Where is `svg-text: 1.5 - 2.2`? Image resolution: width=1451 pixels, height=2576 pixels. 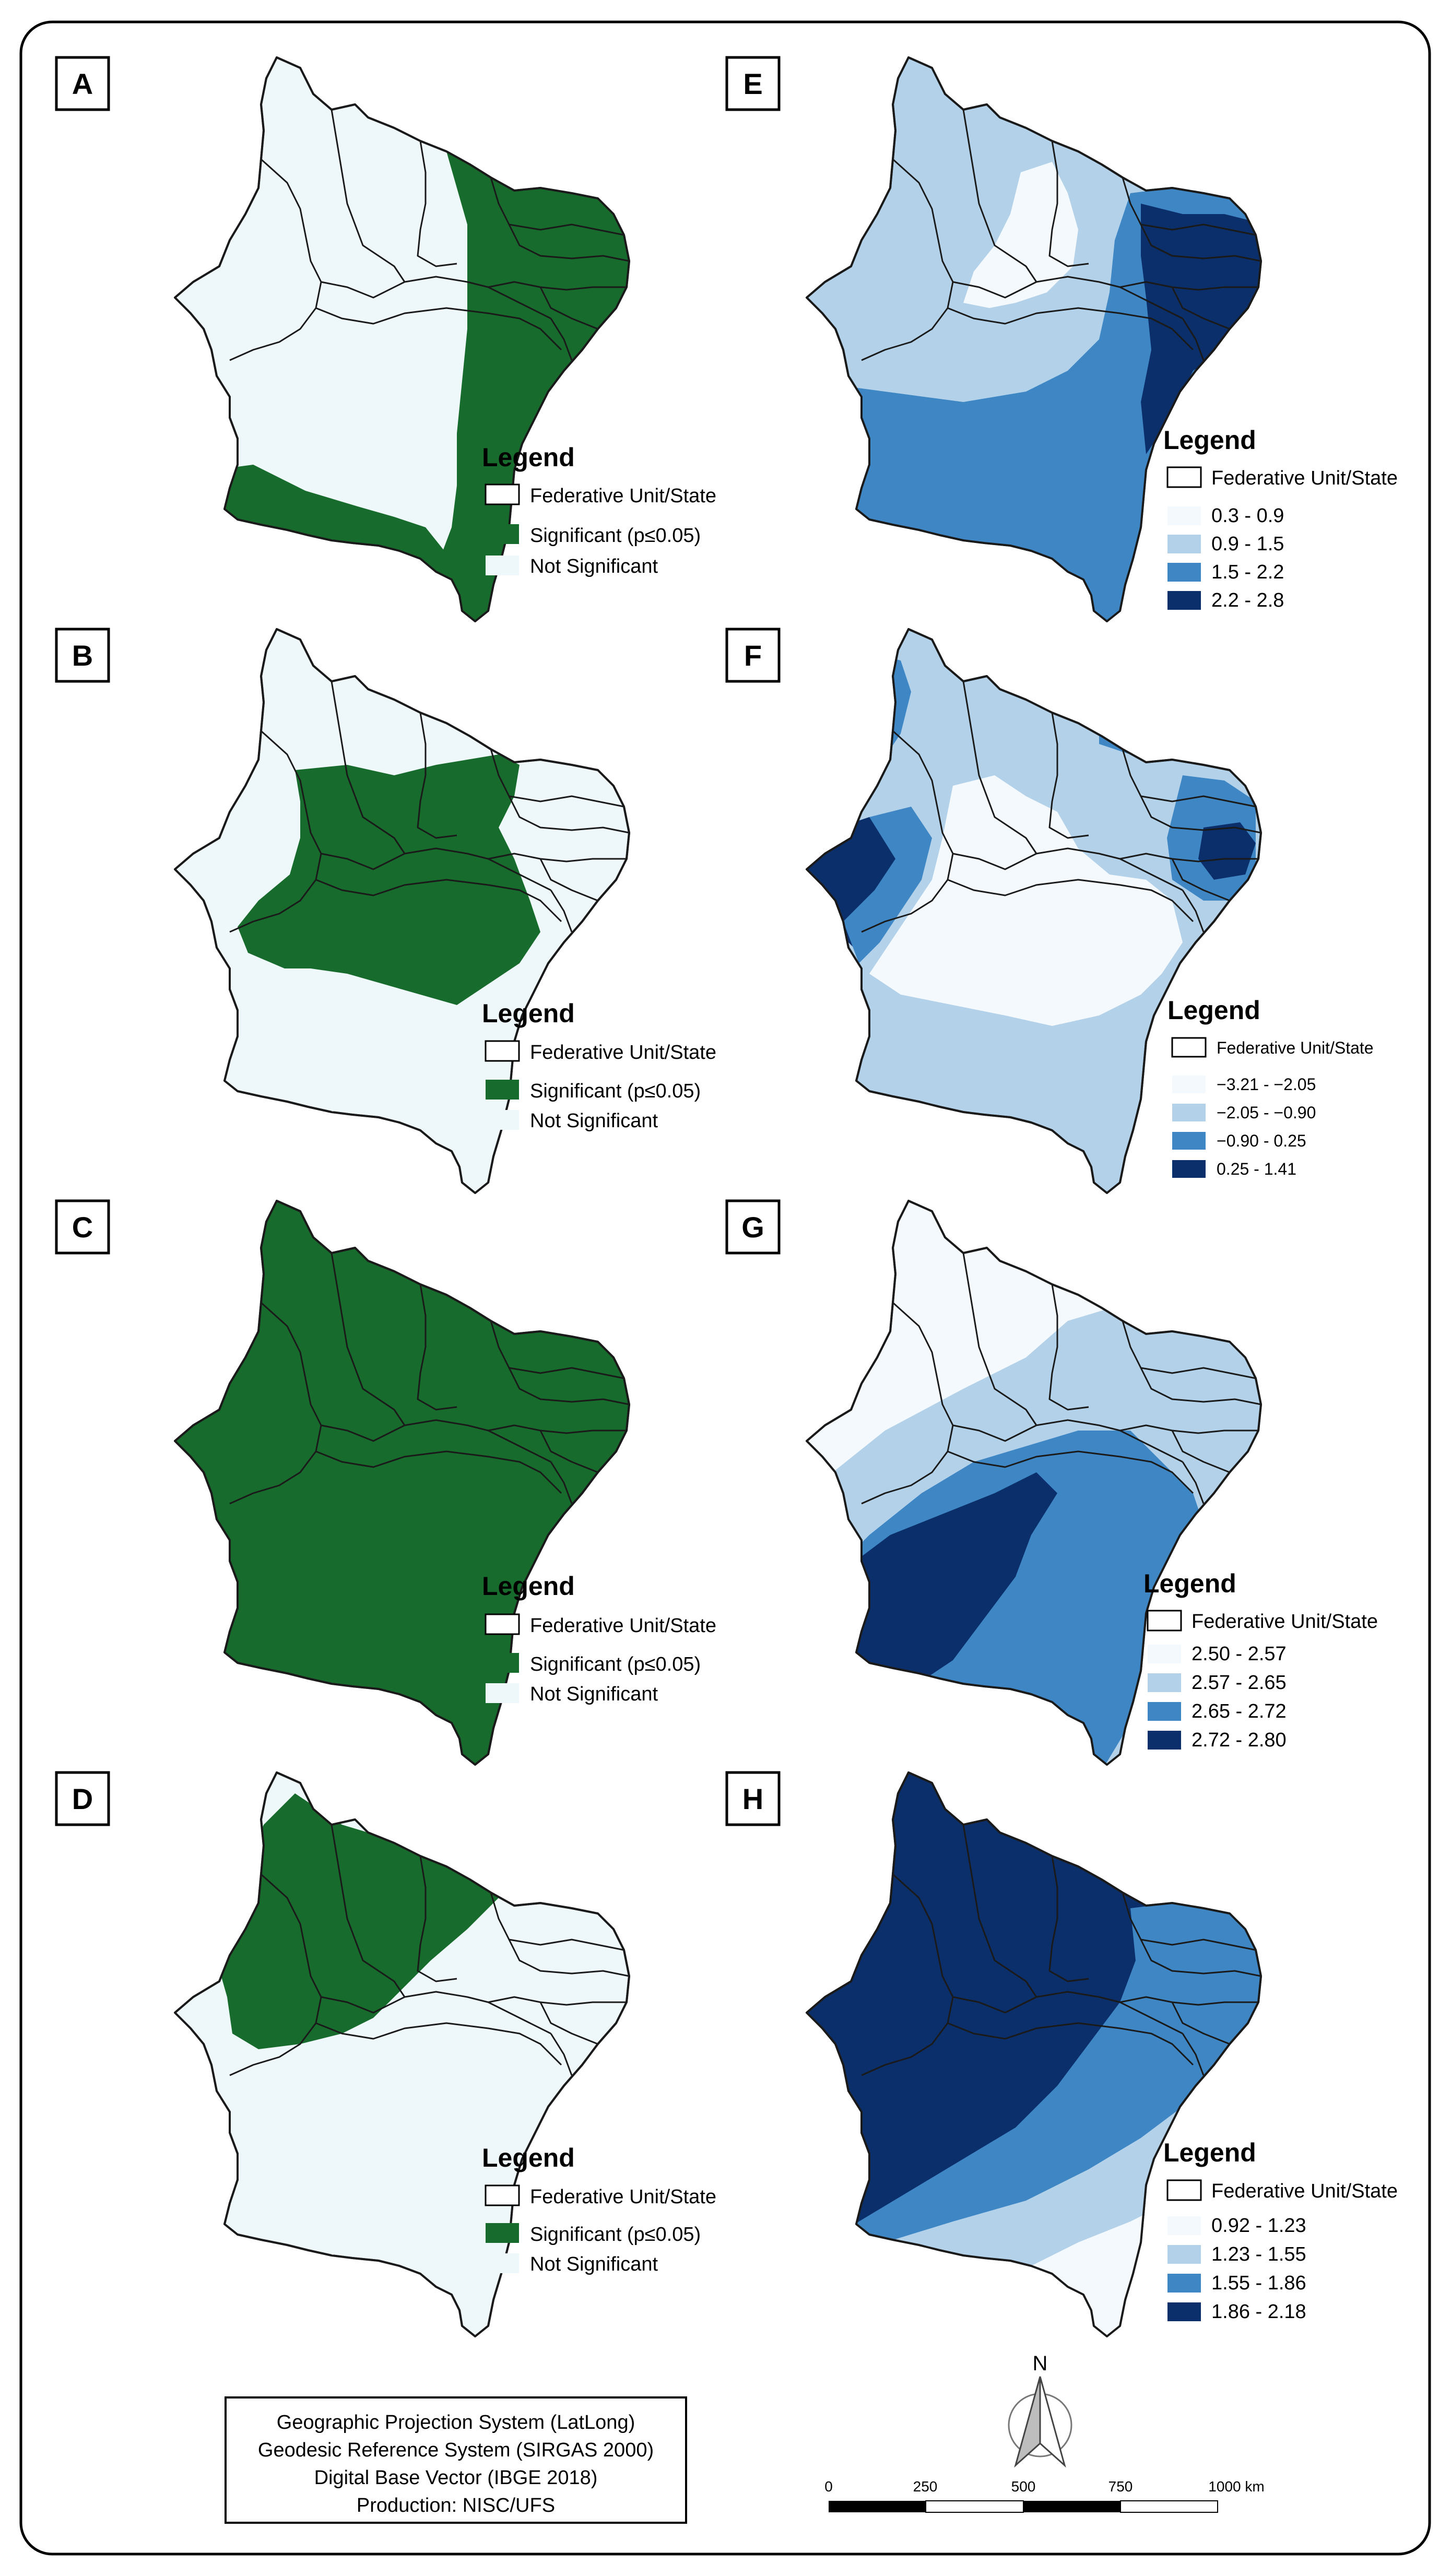
svg-text: 1.5 - 2.2 is located at coordinates (1247, 572).